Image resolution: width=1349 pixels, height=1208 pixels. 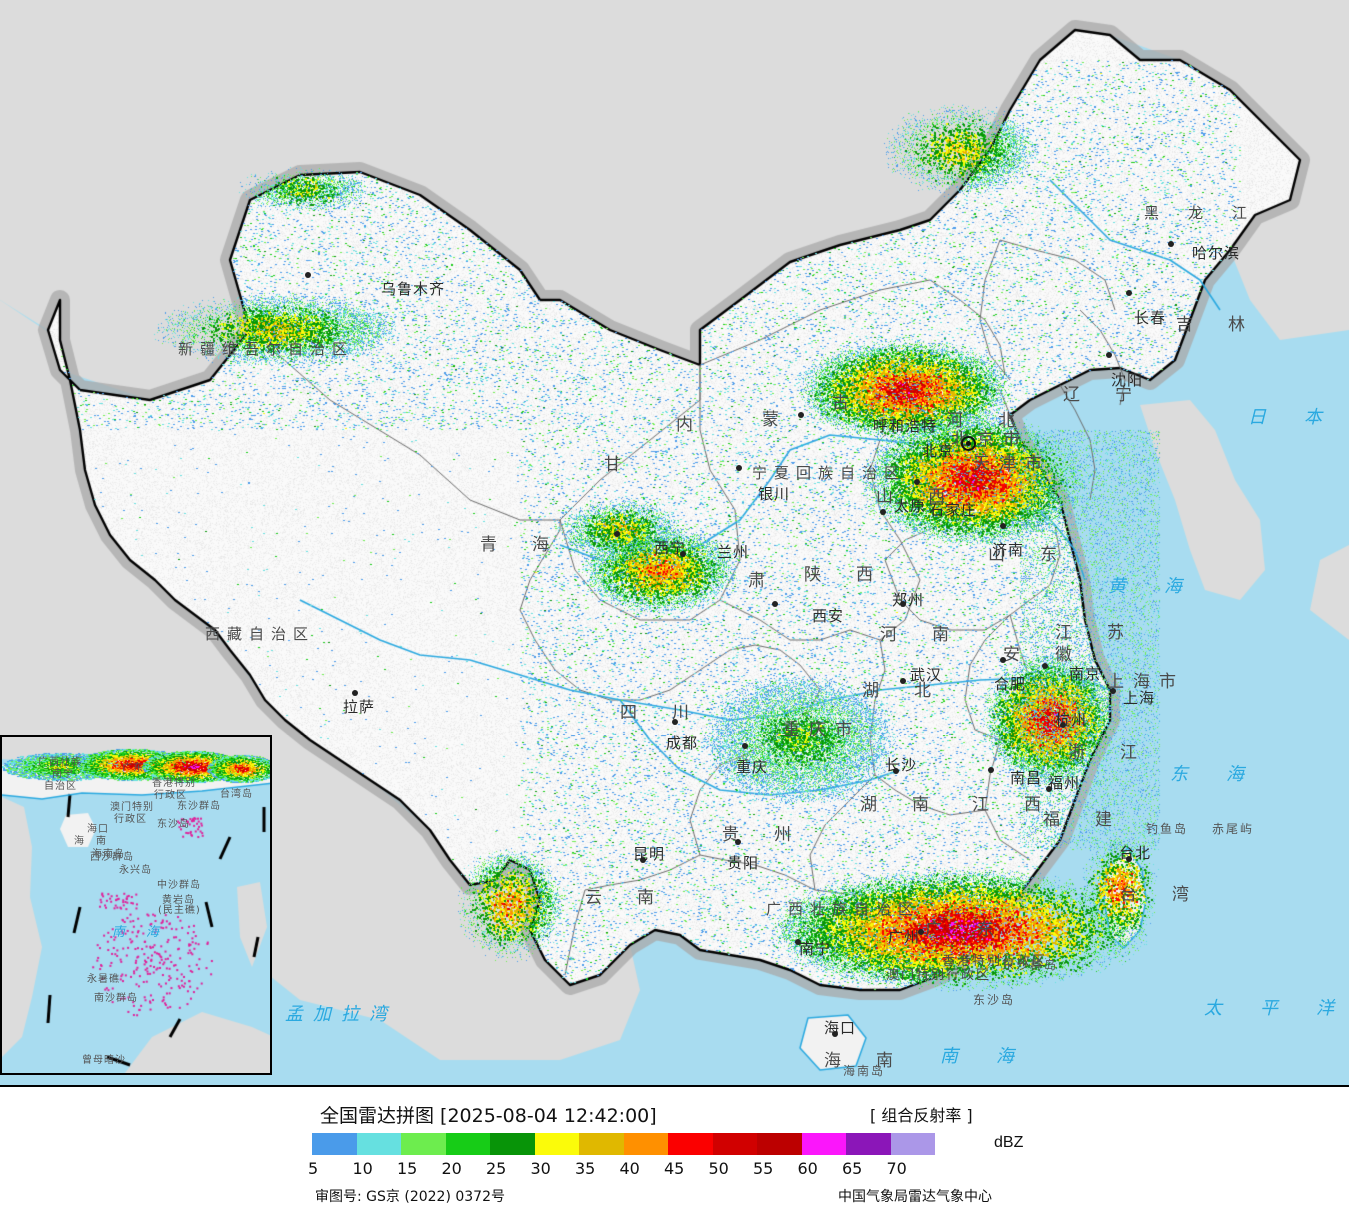 I want to click on city-marker-南宁, so click(x=798, y=942).